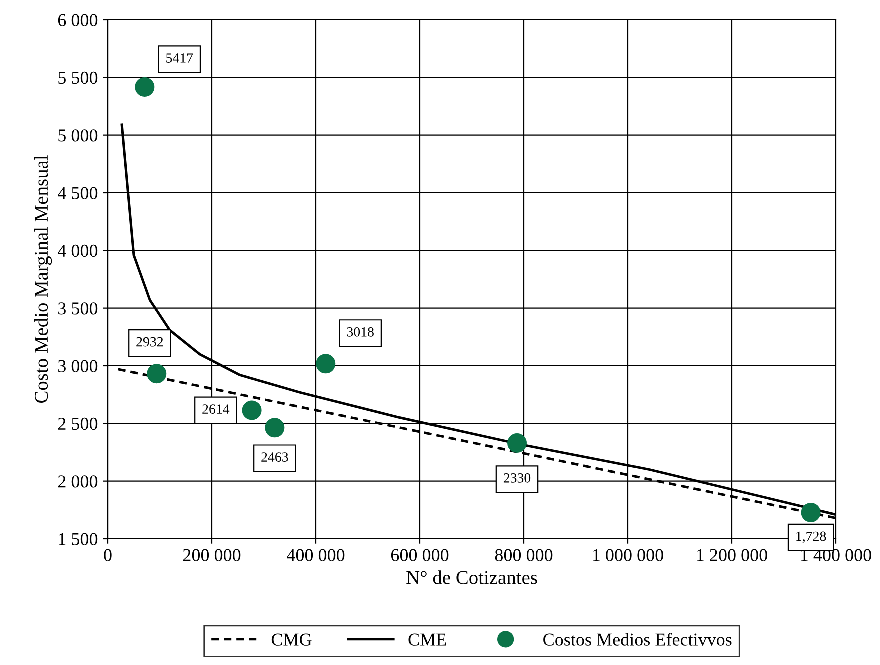  Describe the element at coordinates (216, 409) in the screenshot. I see `data-label: 2614` at that location.